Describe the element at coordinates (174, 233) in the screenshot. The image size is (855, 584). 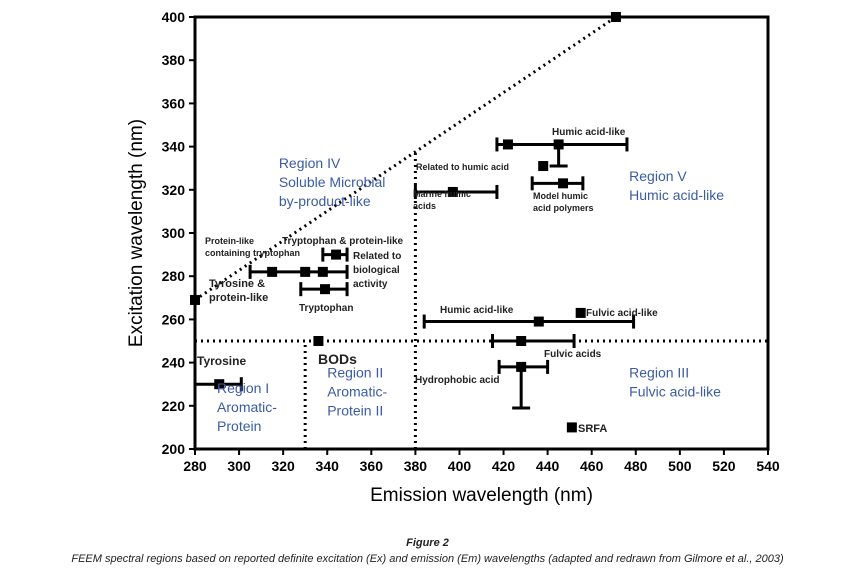
I see `y-tick-label: 300` at that location.